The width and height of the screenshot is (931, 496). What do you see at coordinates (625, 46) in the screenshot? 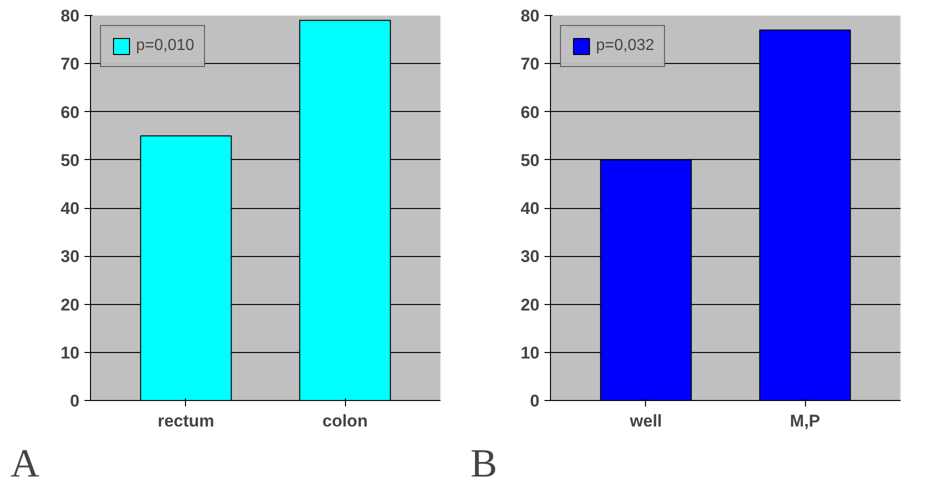
I see `legend-label: p=0,032` at bounding box center [625, 46].